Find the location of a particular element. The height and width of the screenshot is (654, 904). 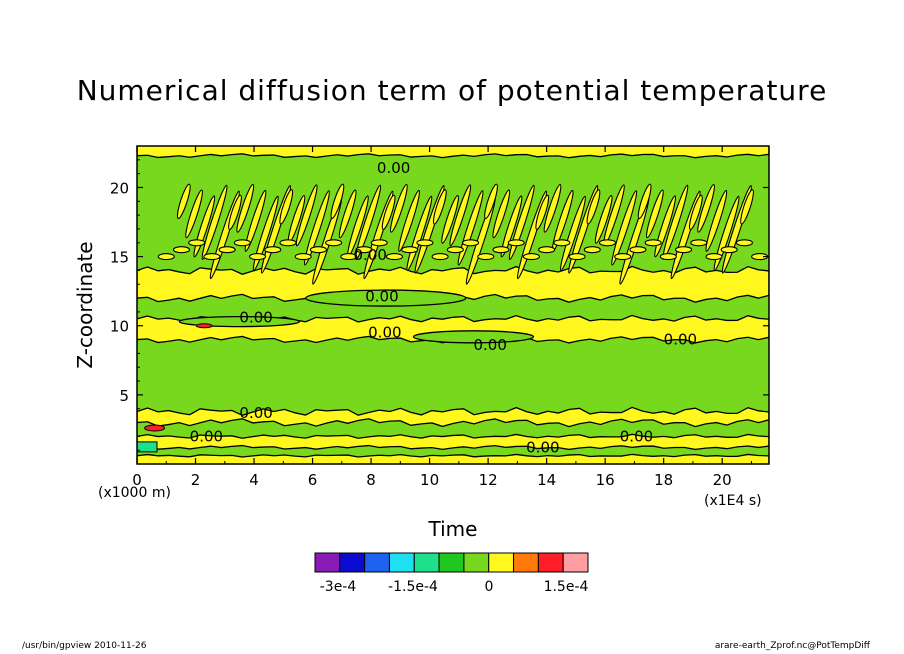

x-tick-label: 0 is located at coordinates (137, 480).